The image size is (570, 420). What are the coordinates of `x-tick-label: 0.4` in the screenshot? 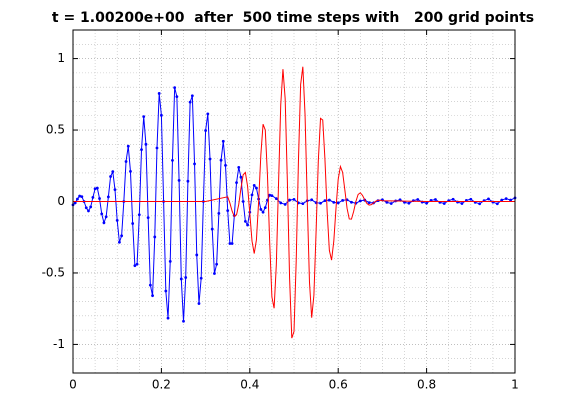 It's located at (249, 385).